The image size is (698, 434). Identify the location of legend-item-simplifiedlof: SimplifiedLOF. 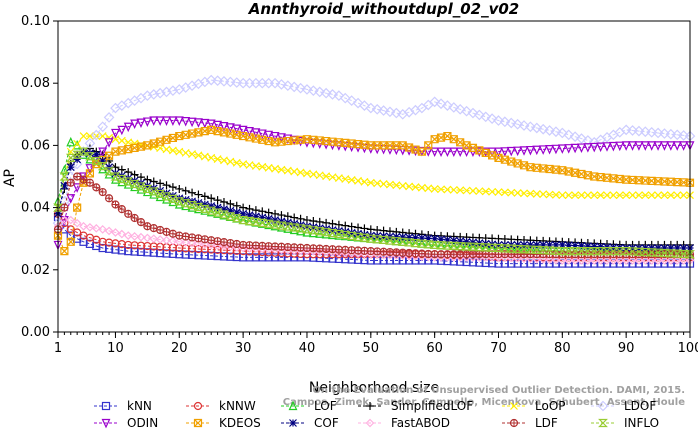
(415, 406).